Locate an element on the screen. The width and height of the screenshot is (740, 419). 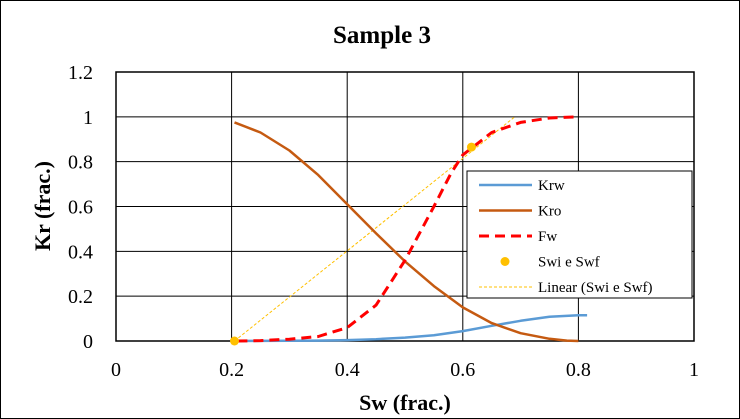
chart-title: Sample 3 is located at coordinates (382, 35).